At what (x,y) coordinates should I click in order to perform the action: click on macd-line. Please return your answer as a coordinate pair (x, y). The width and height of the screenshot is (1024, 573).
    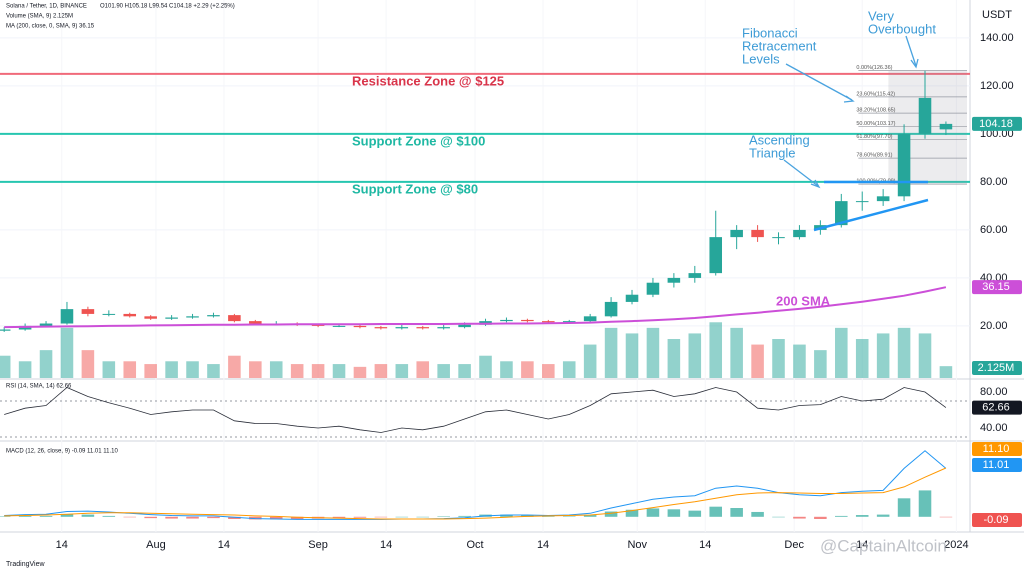
    Looking at the image, I should click on (475, 493).